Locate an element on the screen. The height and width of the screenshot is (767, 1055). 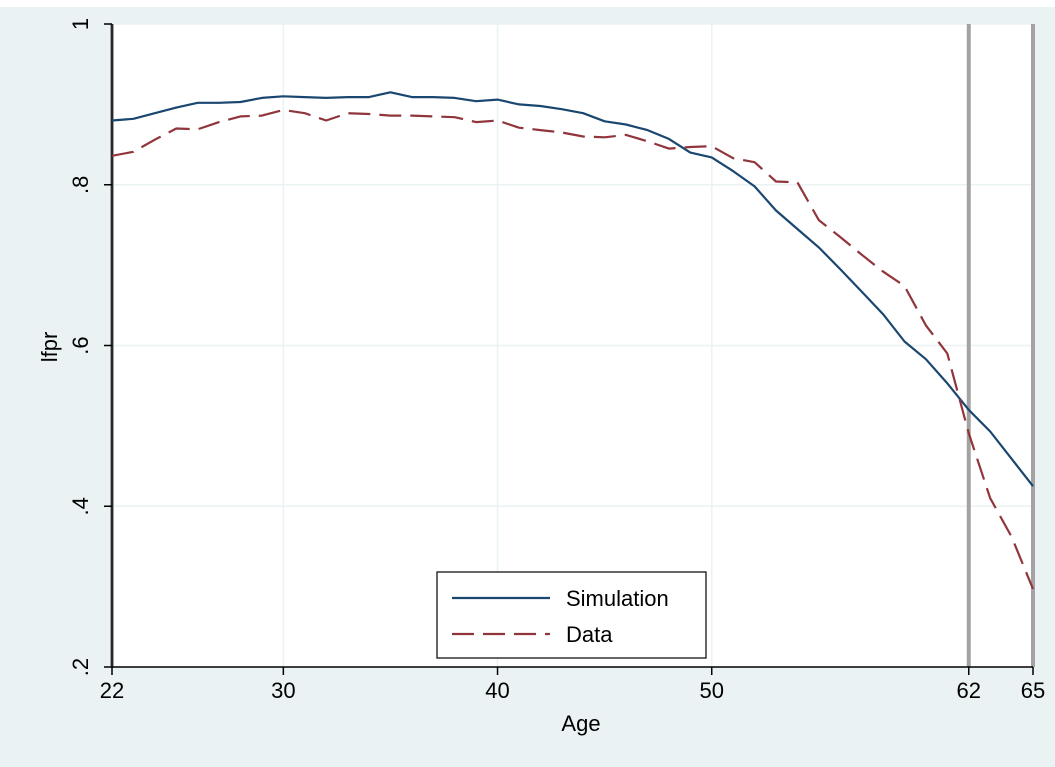
x-tick-label-4: 62 is located at coordinates (969, 690).